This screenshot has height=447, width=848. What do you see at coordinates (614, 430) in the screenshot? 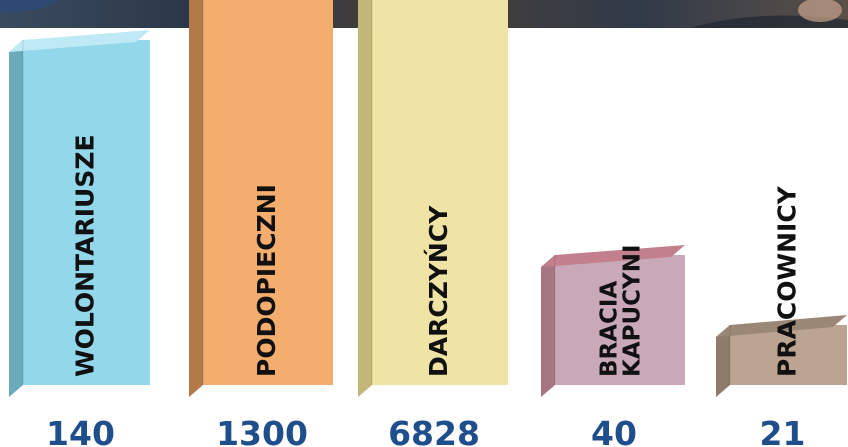
I see `value-label: 40` at bounding box center [614, 430].